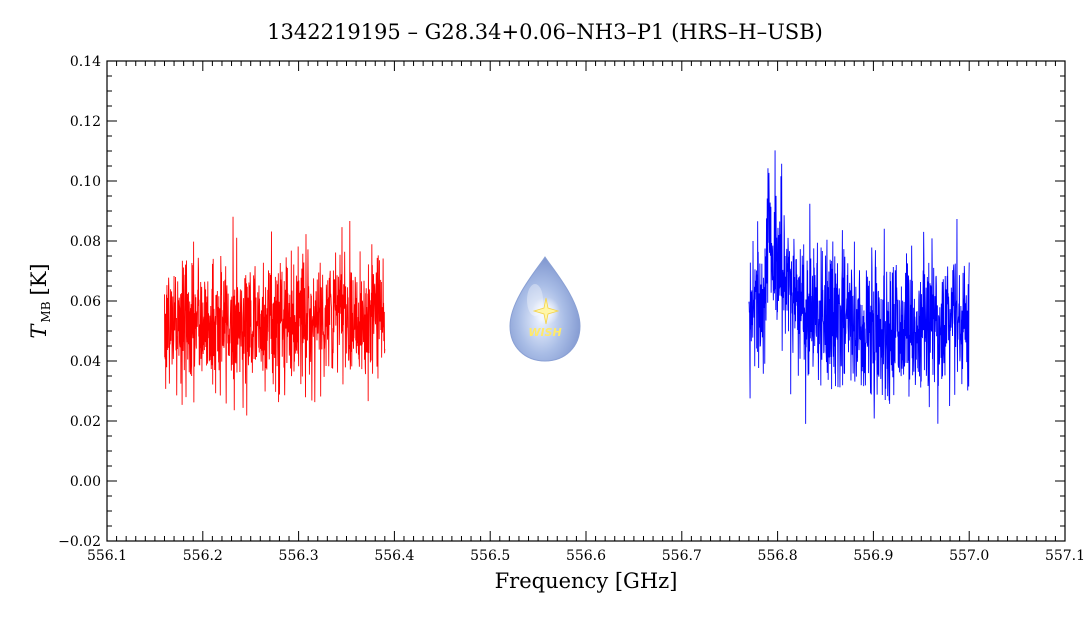 This screenshot has width=1090, height=623. Describe the element at coordinates (85, 362) in the screenshot. I see `y-tick-label: 0.04` at that location.